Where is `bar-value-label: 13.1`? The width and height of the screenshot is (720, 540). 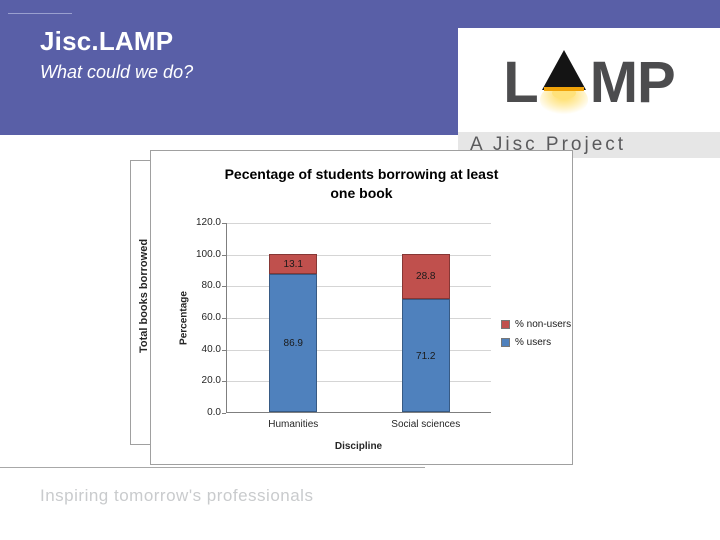
bar-value-label: 13.1 is located at coordinates (293, 265).